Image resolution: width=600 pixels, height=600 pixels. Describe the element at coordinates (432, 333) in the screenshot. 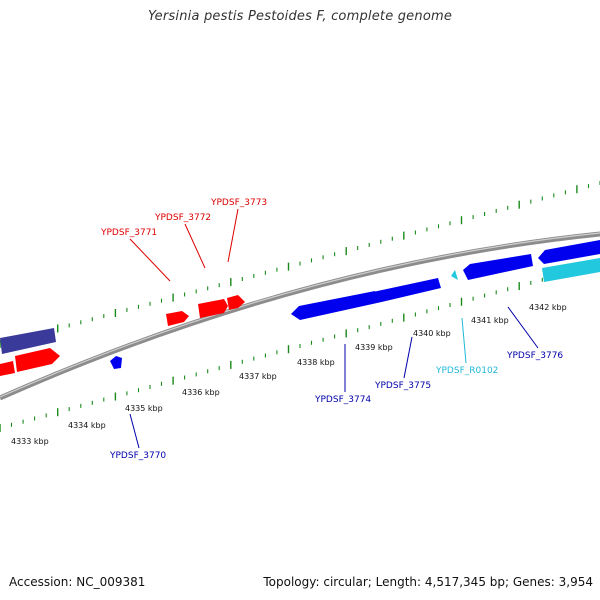

I see `tick-label-4340: 4340 kbp` at that location.